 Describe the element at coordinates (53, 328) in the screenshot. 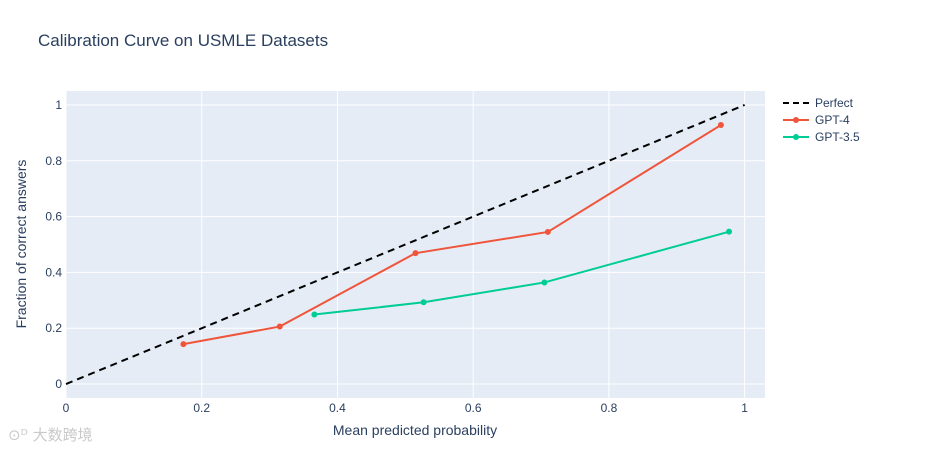

I see `y-tick-label: 0.2` at that location.